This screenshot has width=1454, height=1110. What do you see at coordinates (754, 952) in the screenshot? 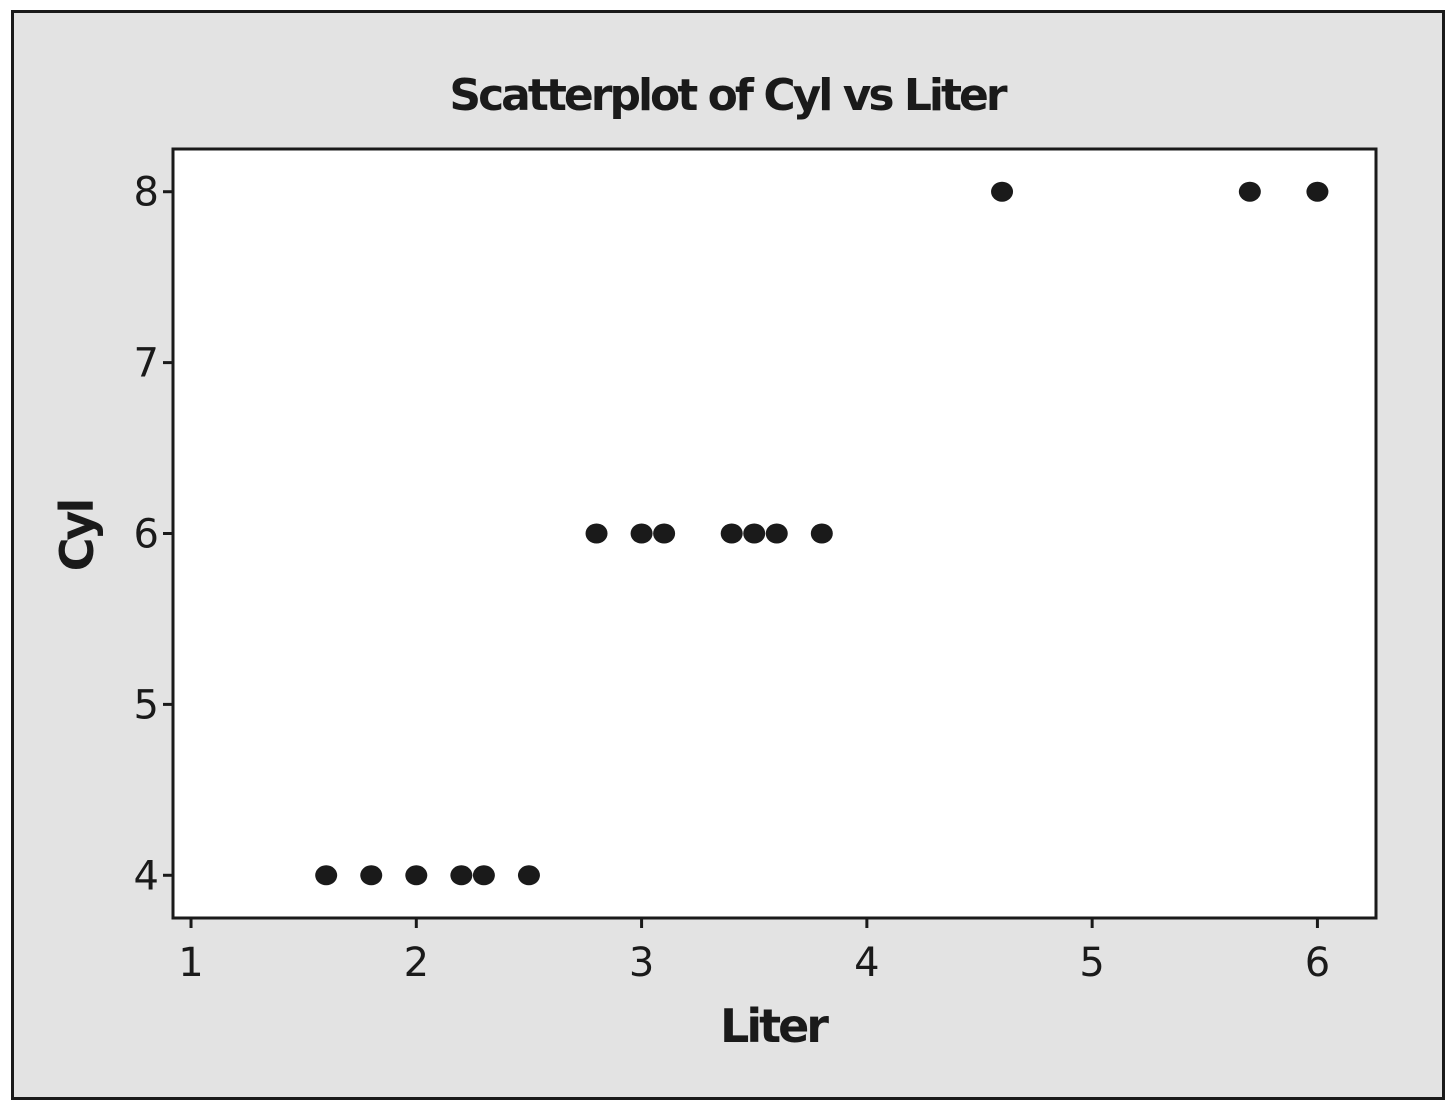
I see `x-axis: 1 2 3 4 5 6` at bounding box center [754, 952].